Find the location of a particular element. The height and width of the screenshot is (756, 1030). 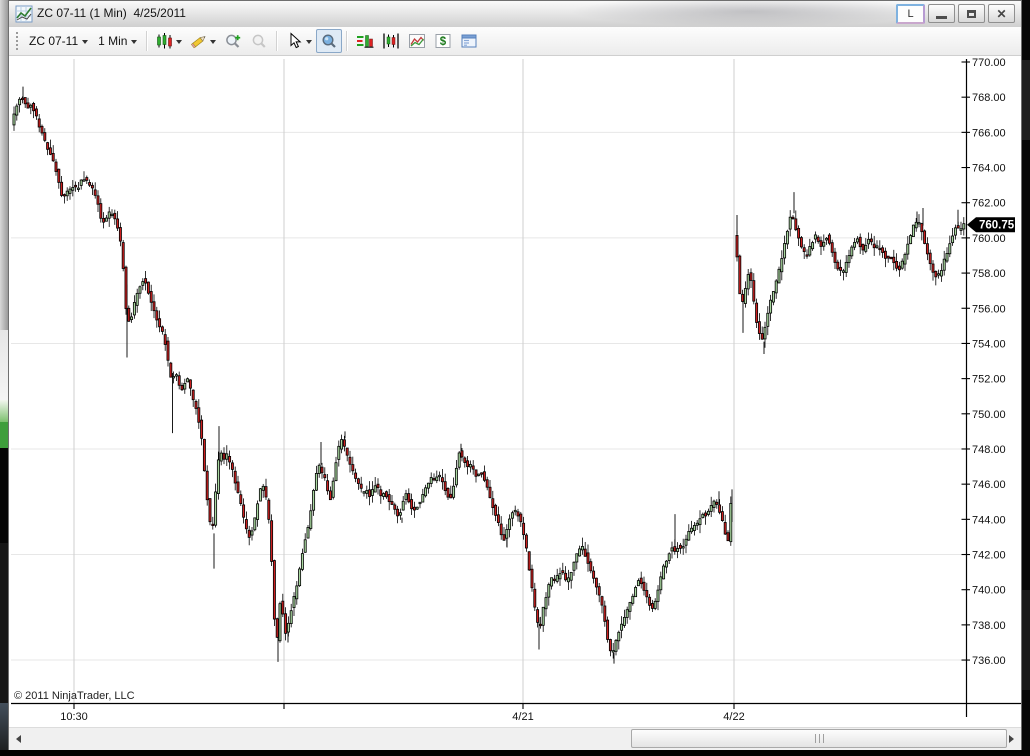

svg-text: 738.00 is located at coordinates (989, 626).